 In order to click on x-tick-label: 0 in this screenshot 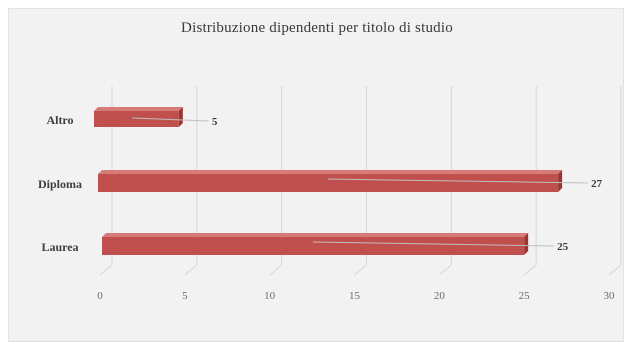, I will do `click(100, 296)`.